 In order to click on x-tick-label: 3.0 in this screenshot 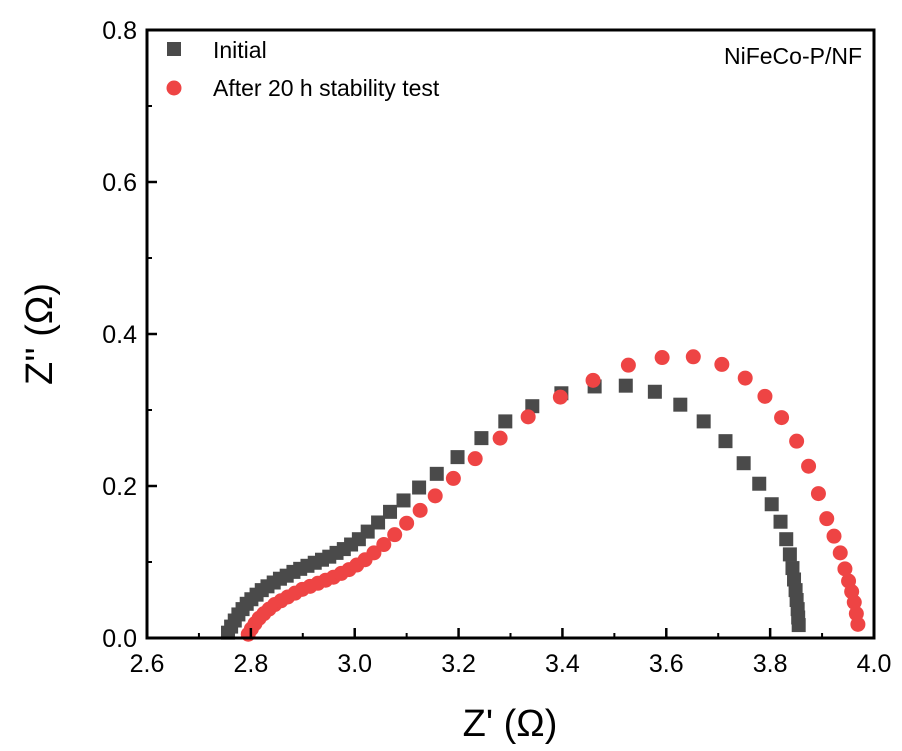, I will do `click(354, 664)`.